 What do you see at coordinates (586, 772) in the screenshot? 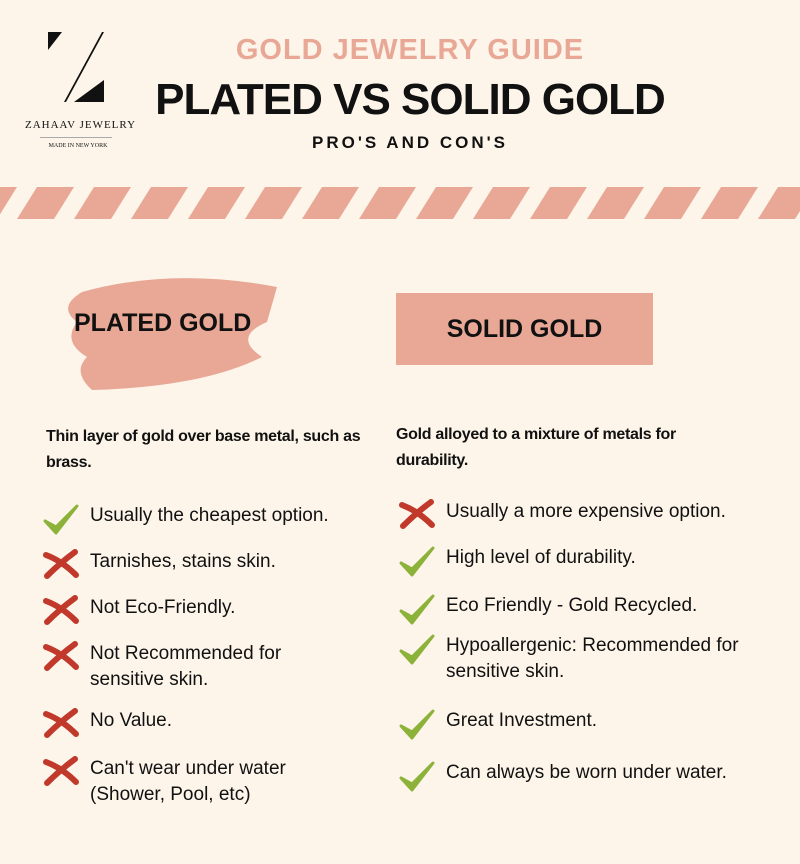
I see `item-text: Can always be worn under water.` at bounding box center [586, 772].